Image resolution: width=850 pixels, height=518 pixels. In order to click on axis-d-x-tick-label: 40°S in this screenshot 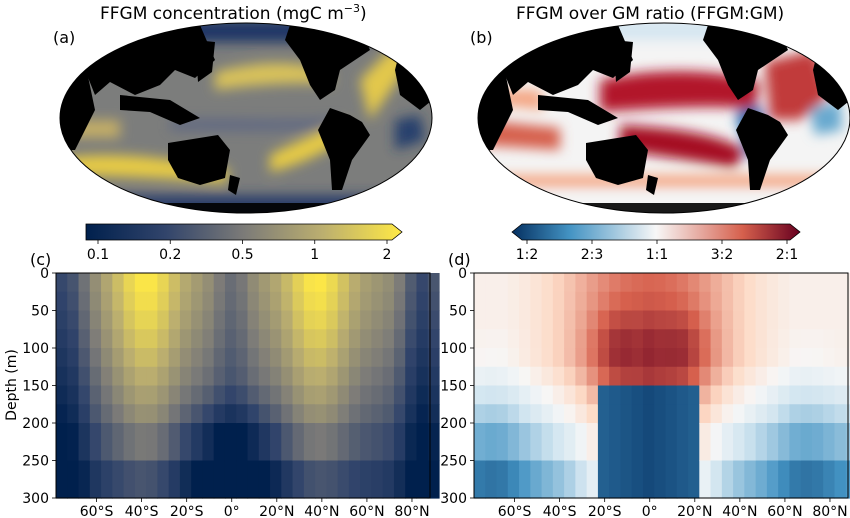, I will do `click(560, 511)`.